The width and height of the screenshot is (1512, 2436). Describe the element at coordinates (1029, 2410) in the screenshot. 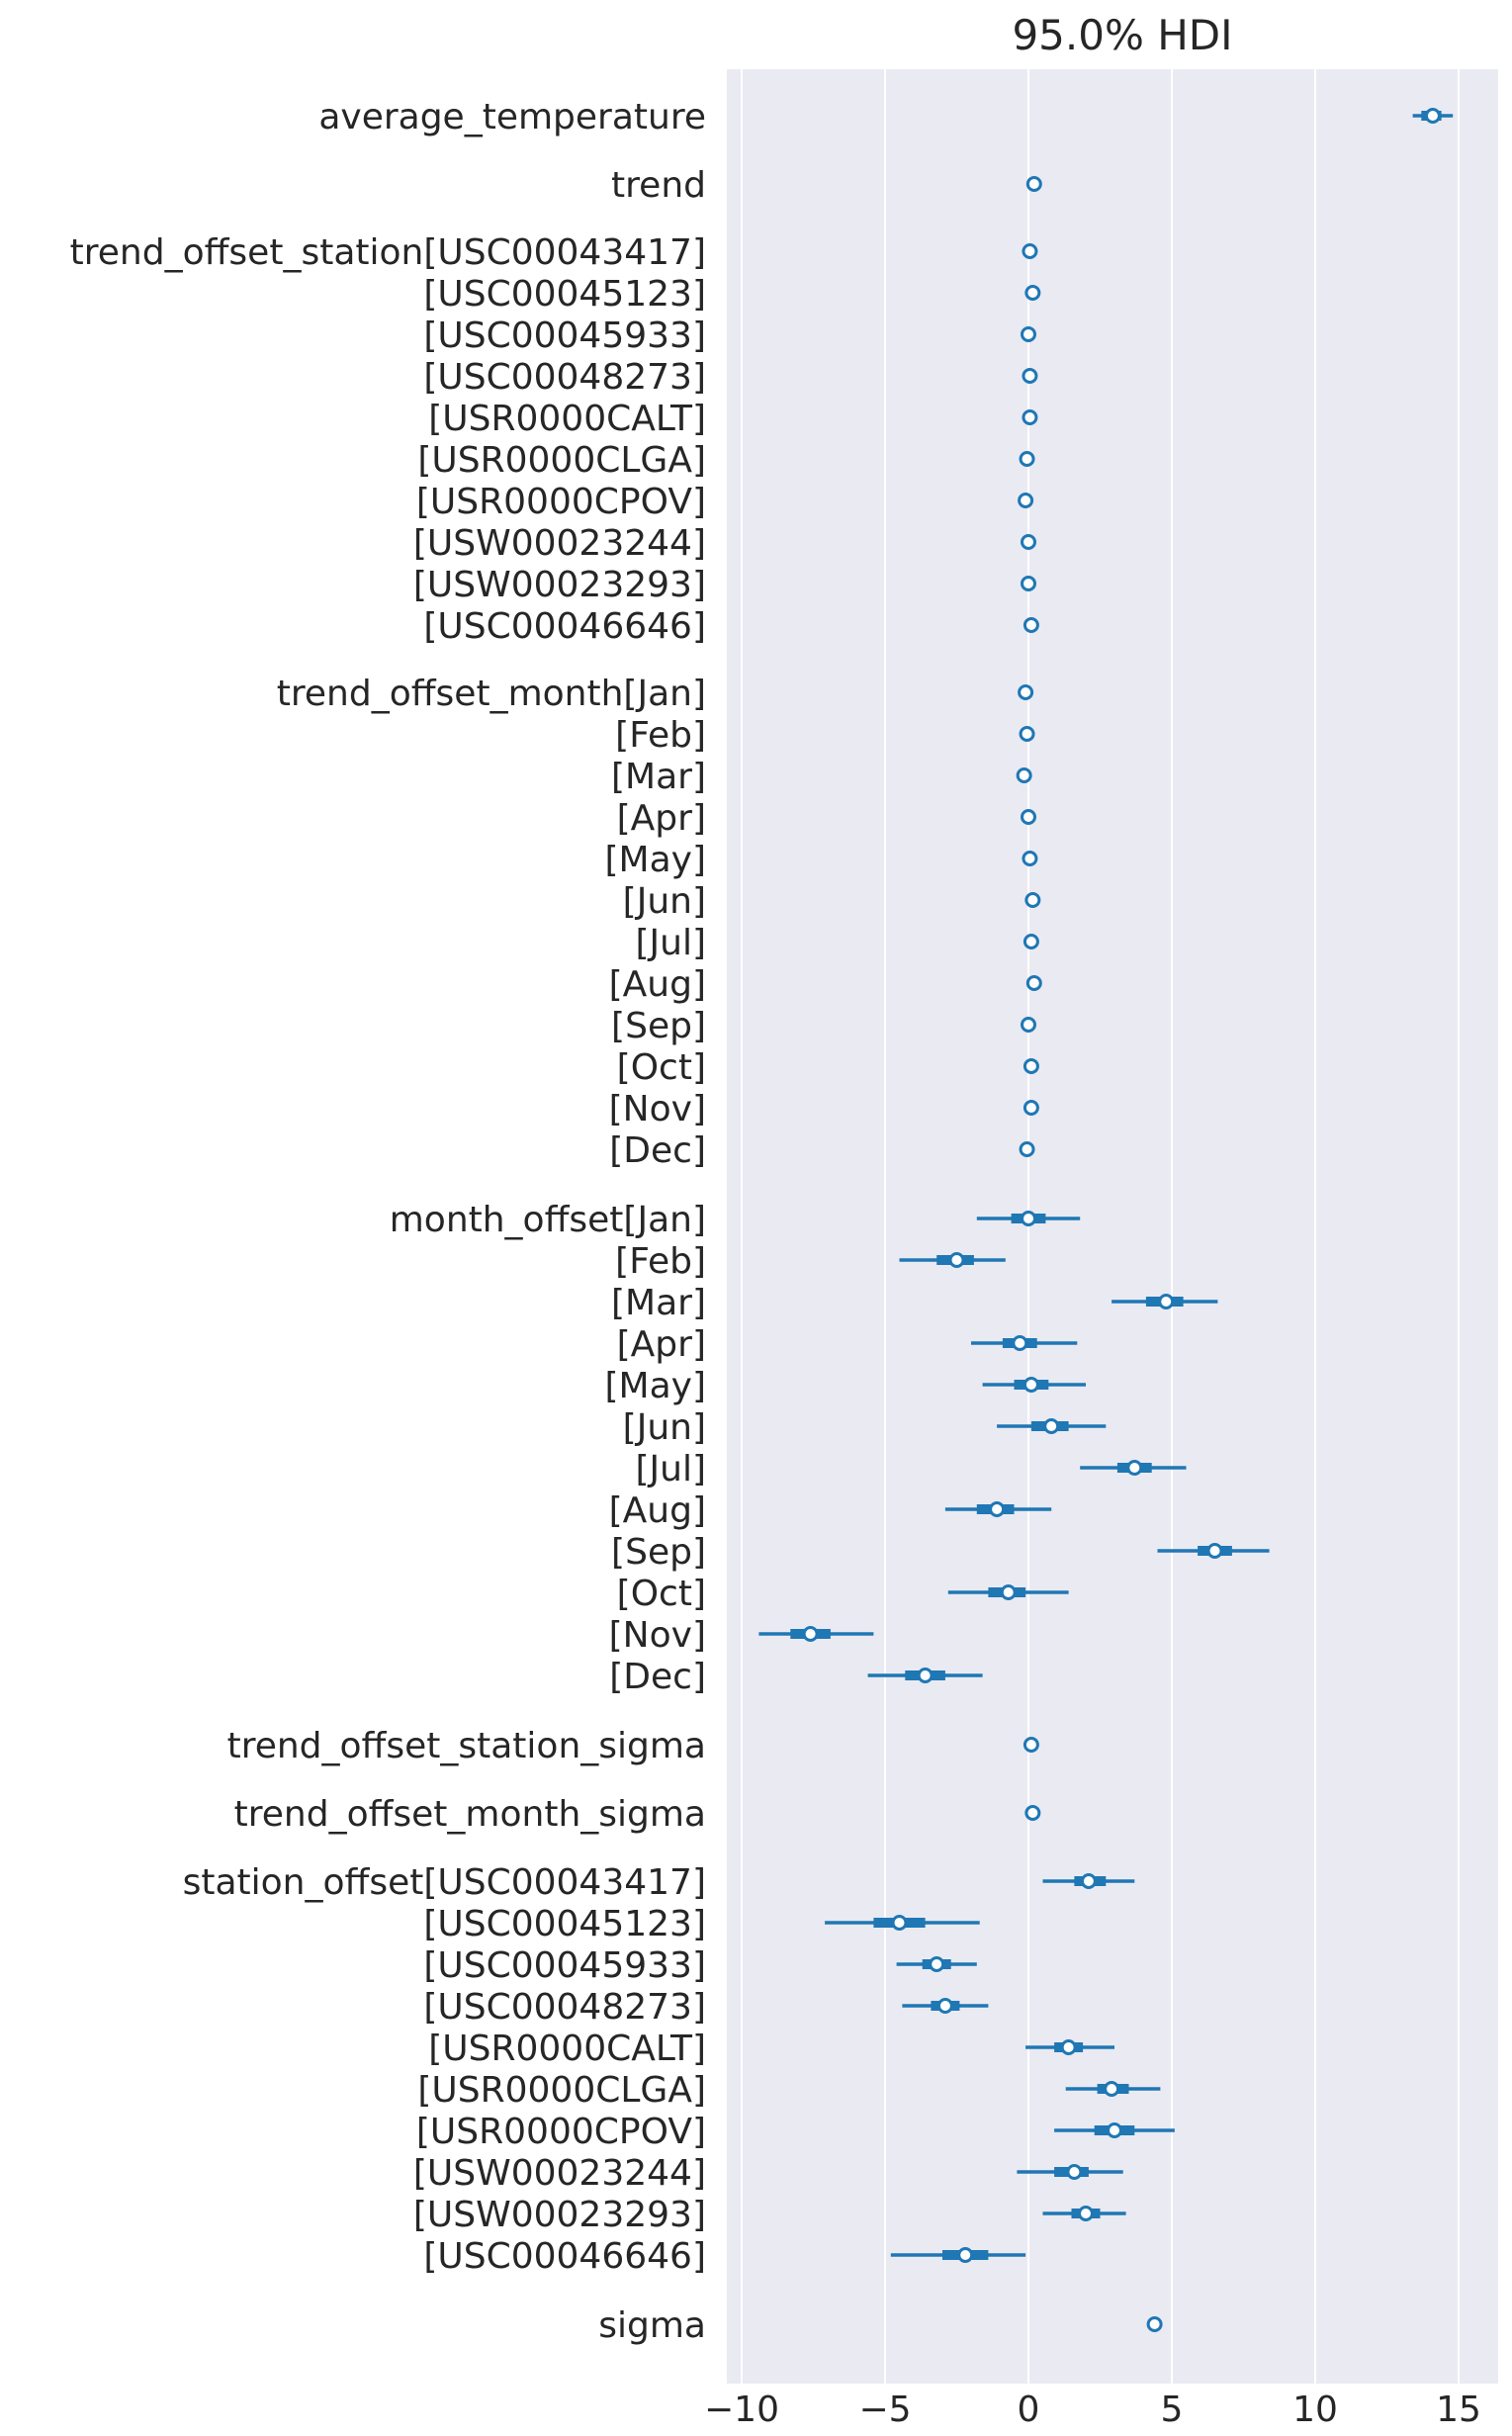

I see `x-tick-label: 0` at that location.